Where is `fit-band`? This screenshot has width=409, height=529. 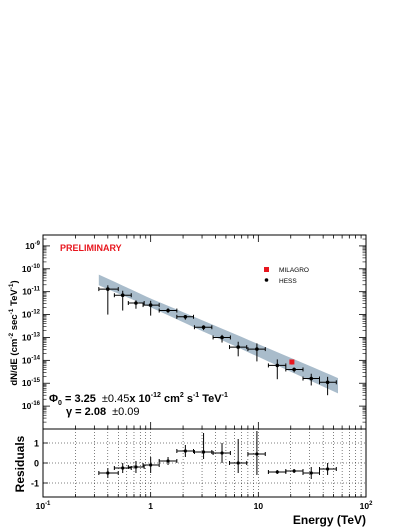
fit-band is located at coordinates (218, 334).